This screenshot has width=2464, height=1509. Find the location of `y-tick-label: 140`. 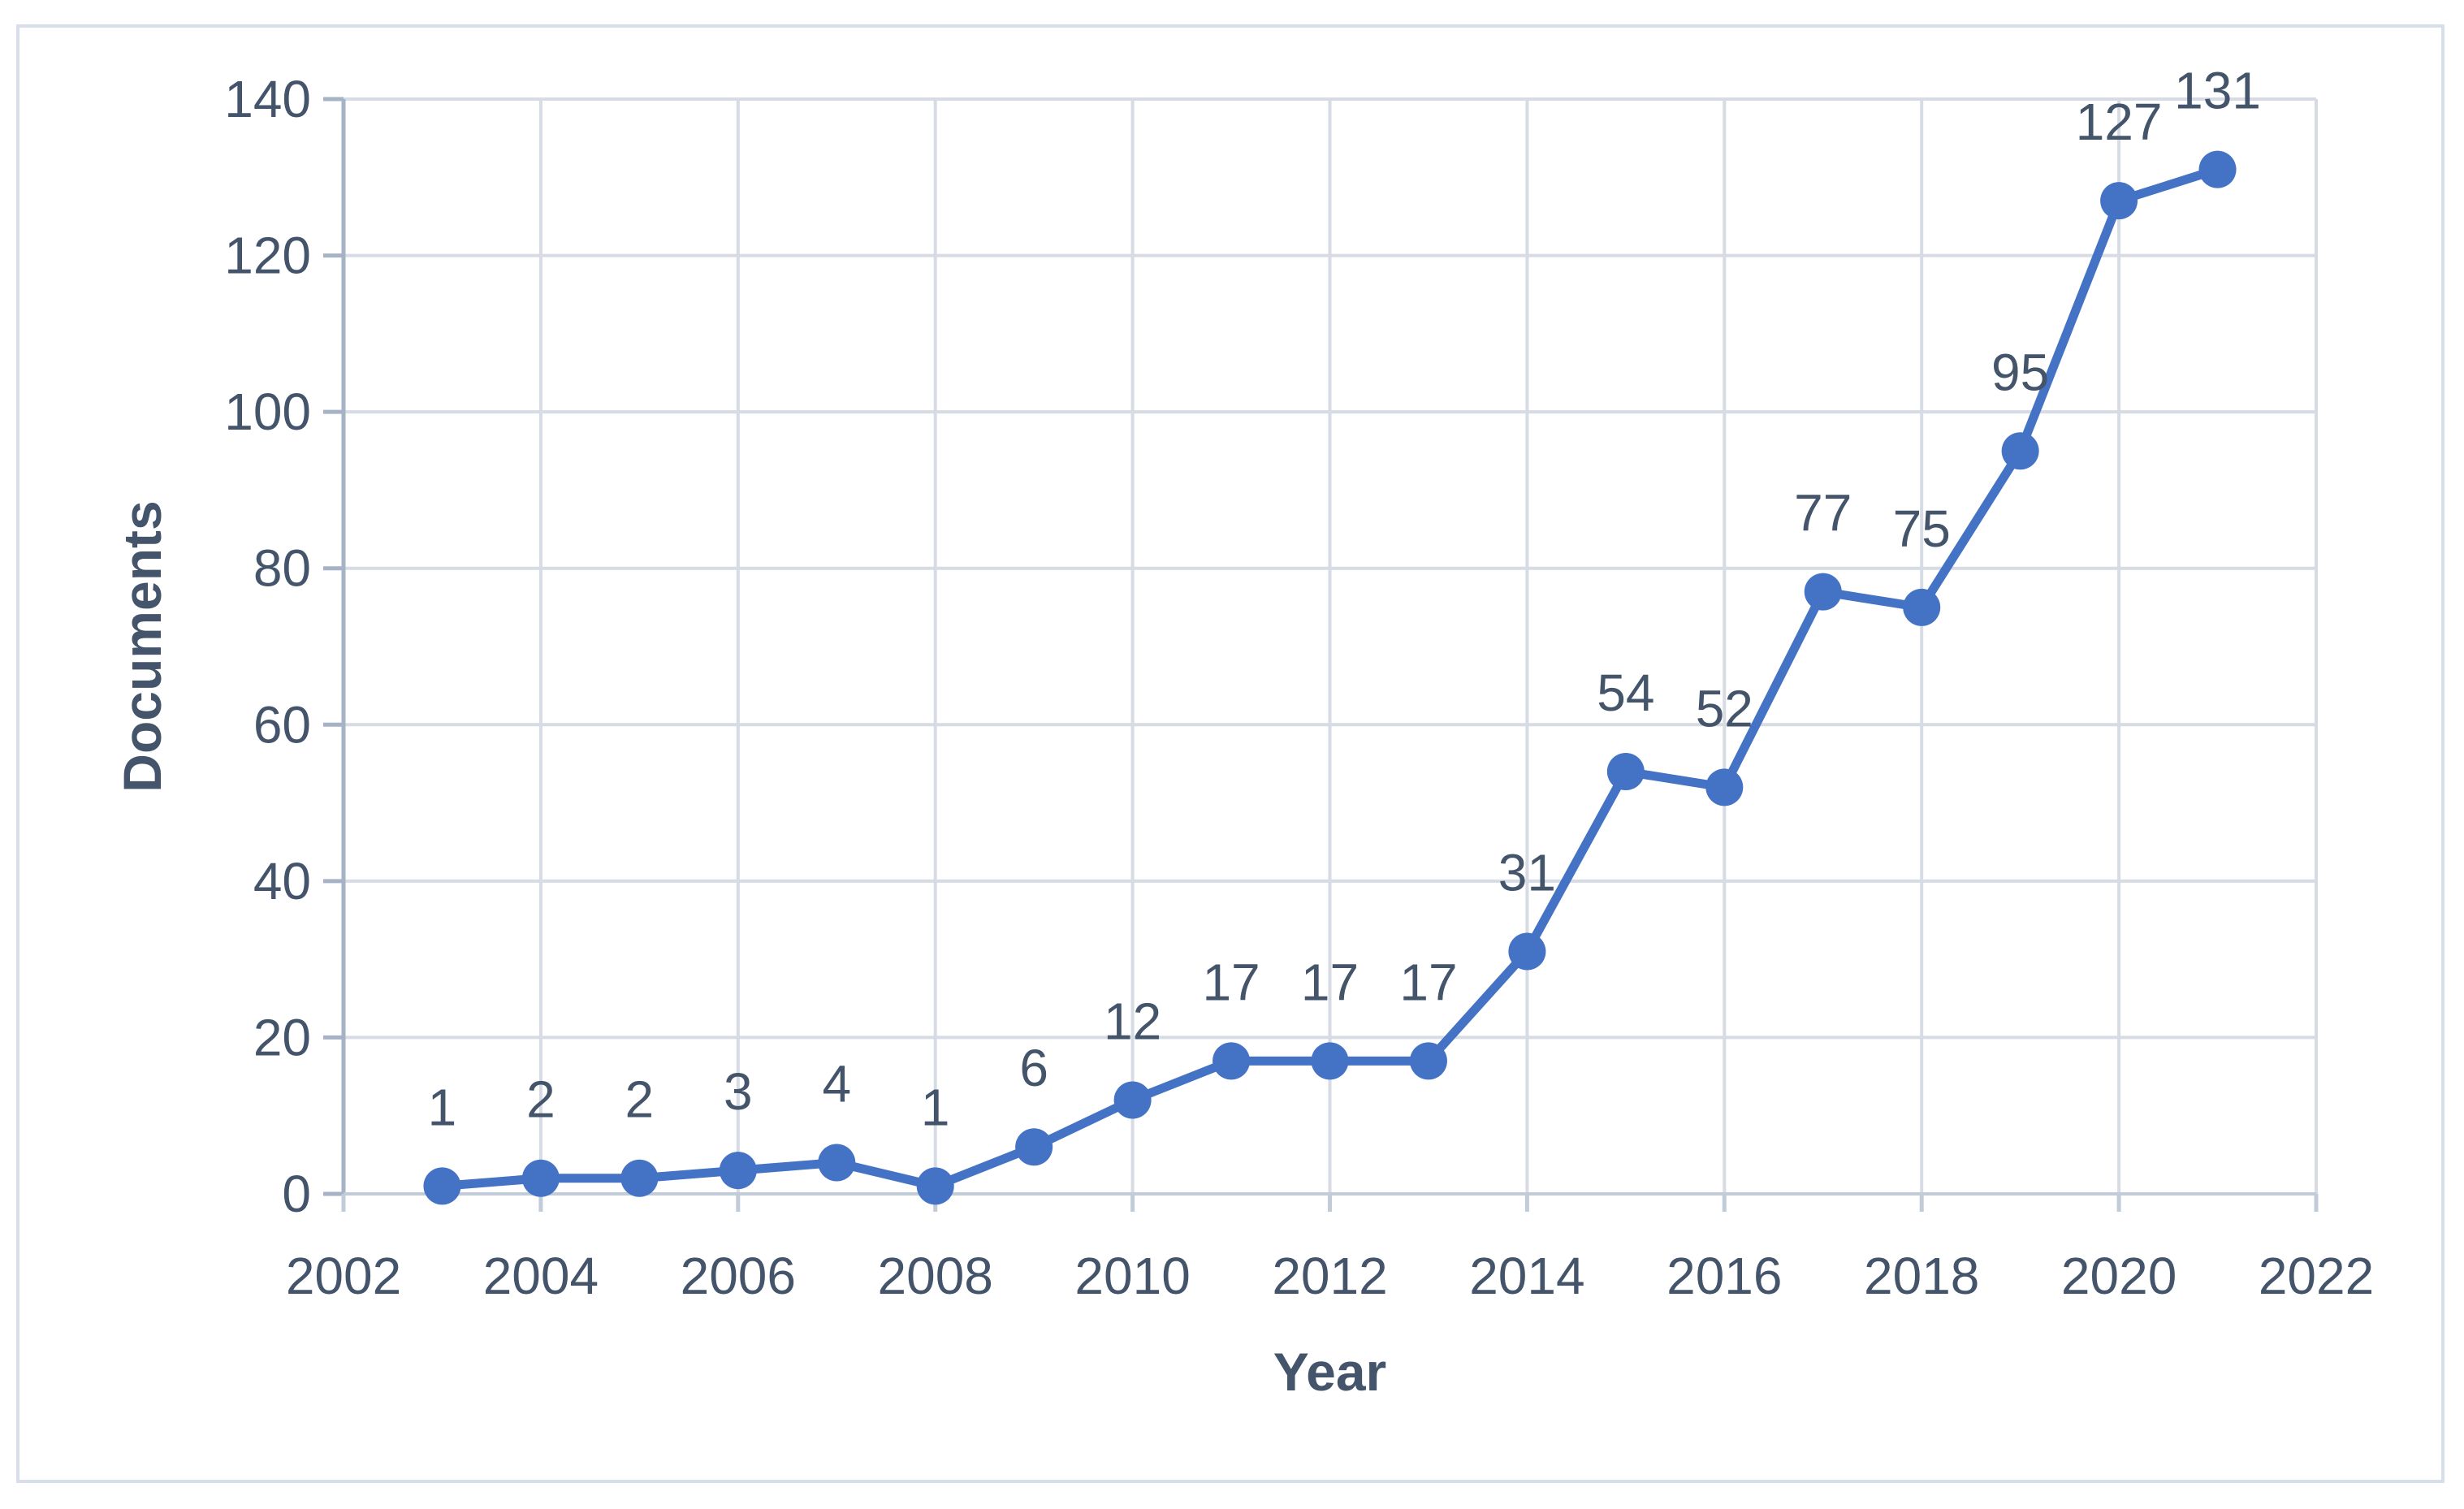

y-tick-label: 140 is located at coordinates (267, 99).